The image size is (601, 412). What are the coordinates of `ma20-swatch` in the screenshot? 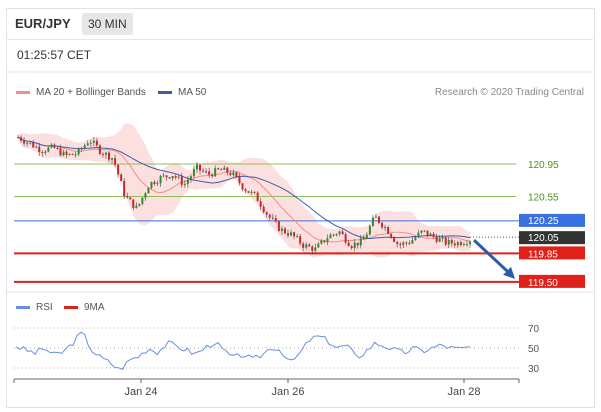 It's located at (23, 92).